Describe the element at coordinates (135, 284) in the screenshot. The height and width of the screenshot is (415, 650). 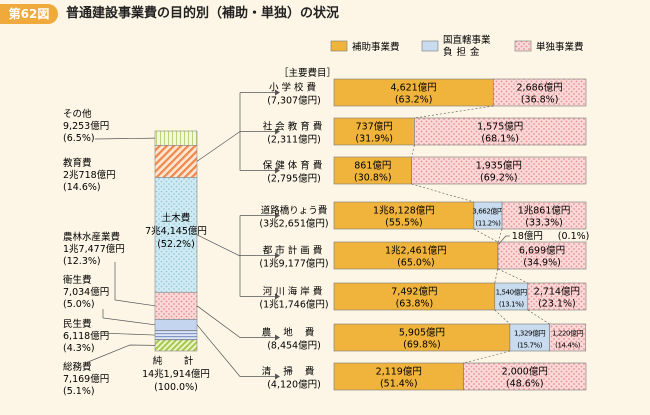
I see `pointer-農林水産業費` at that location.